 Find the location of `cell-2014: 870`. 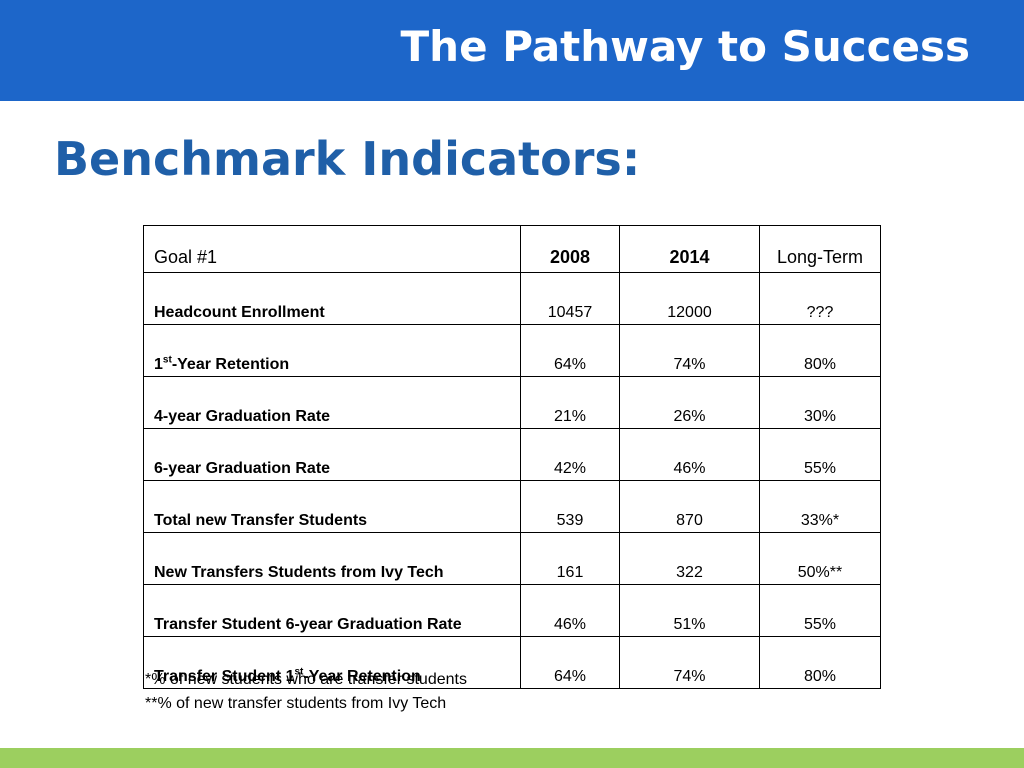

cell-2014: 870 is located at coordinates (689, 506).